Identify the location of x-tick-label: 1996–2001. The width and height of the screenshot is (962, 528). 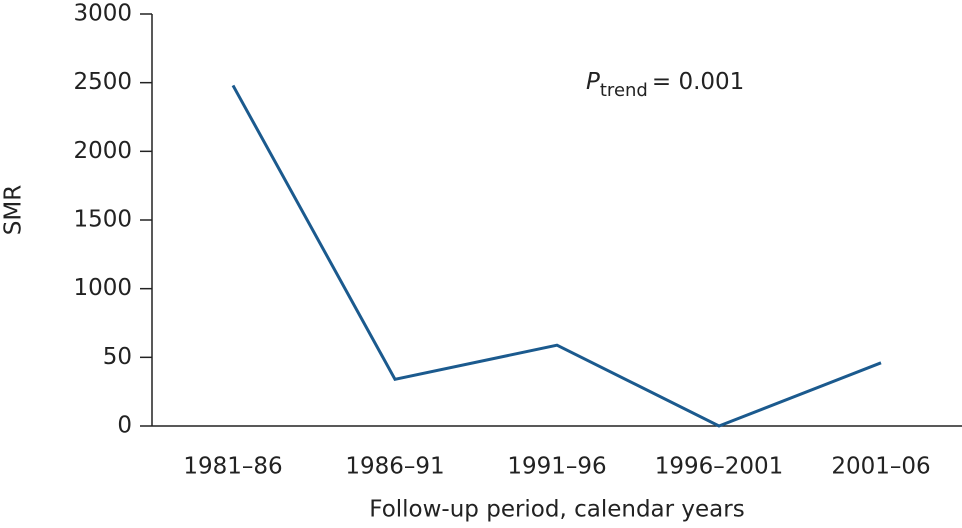
(719, 467).